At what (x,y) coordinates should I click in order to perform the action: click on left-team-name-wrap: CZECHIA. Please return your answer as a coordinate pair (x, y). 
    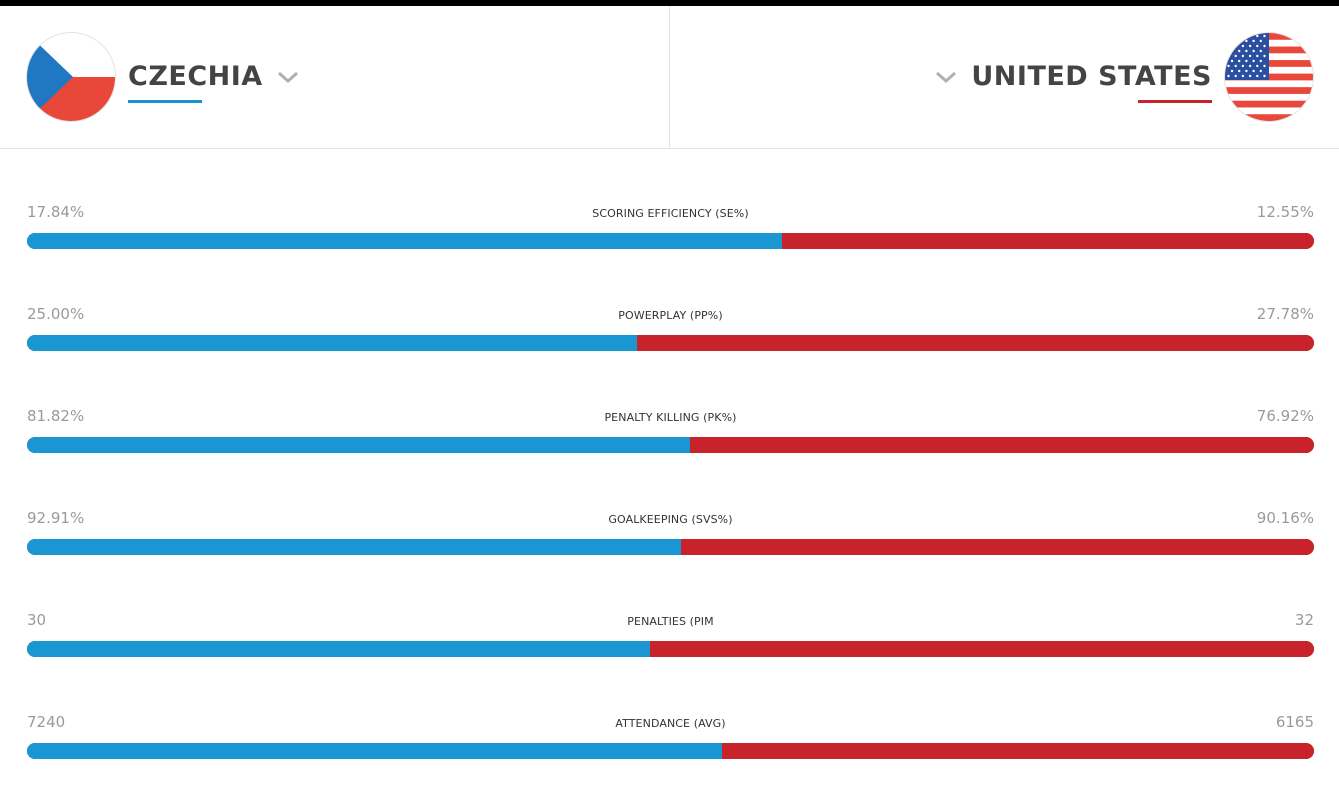
    Looking at the image, I should click on (195, 81).